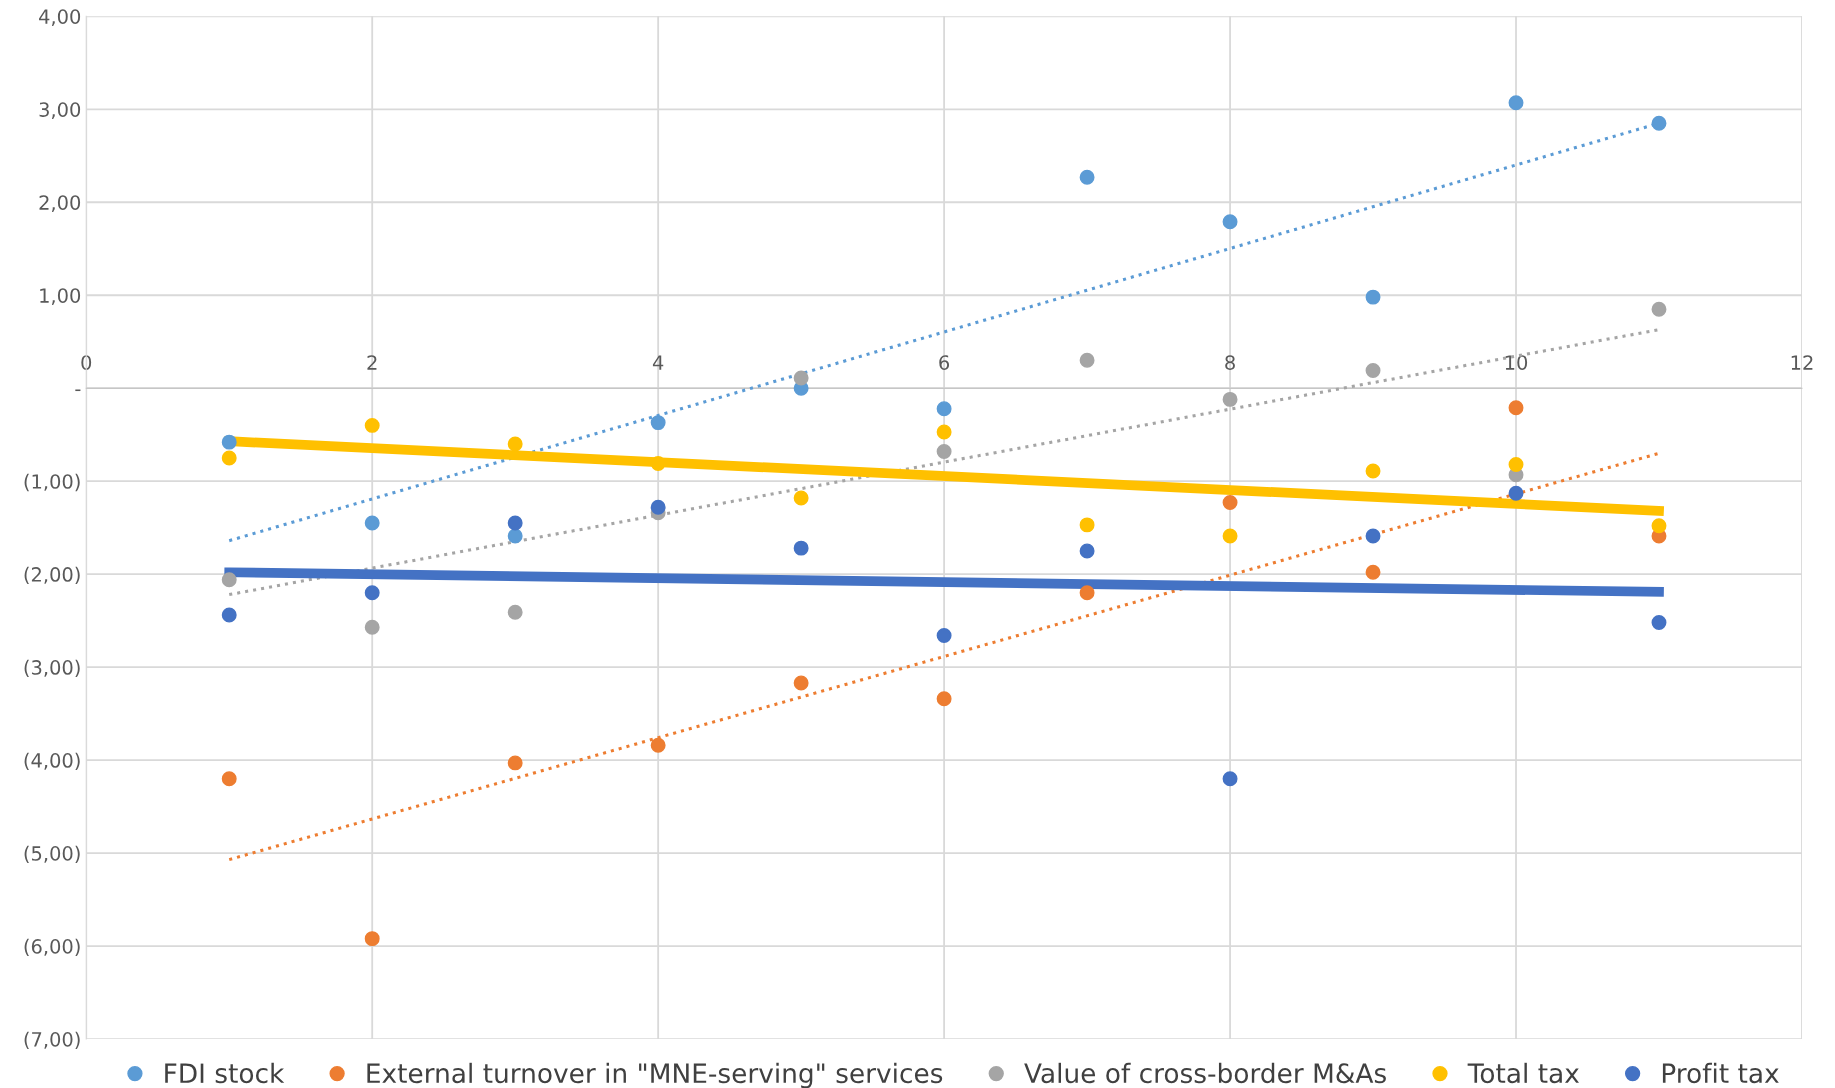  What do you see at coordinates (52, 668) in the screenshot?
I see `y-tick-label: (3,00)` at bounding box center [52, 668].